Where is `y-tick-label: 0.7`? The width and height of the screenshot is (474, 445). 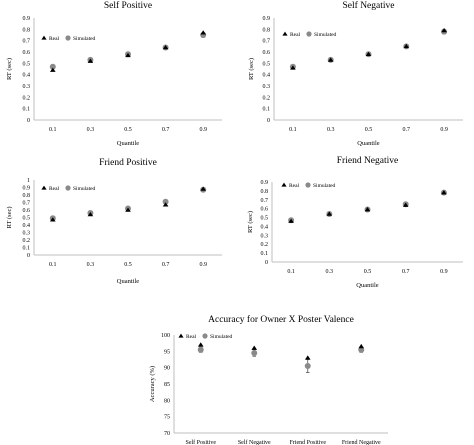 y-tick-label: 0.7 is located at coordinates (27, 42).